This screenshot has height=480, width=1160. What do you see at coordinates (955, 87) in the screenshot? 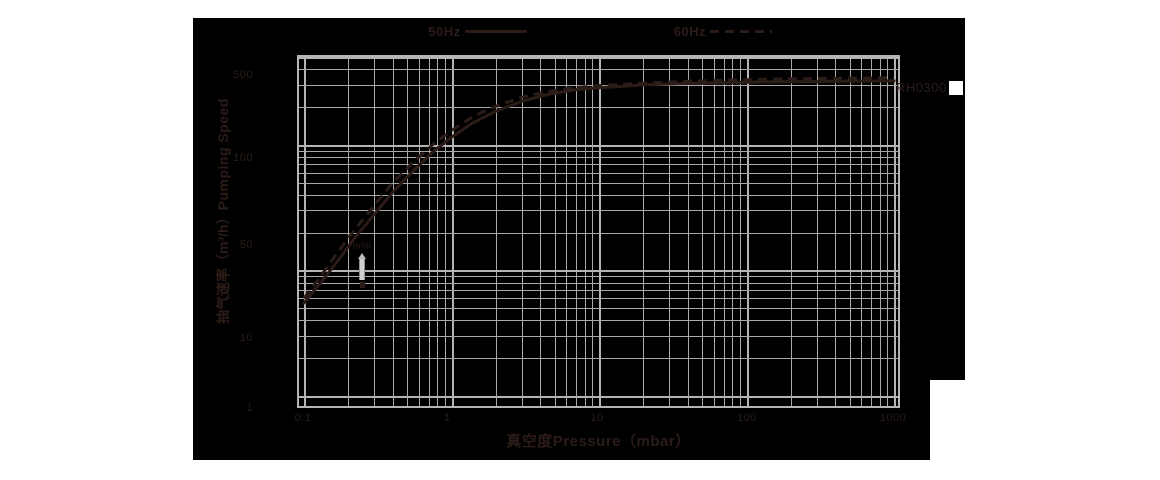
I see `model-marker-square` at bounding box center [955, 87].